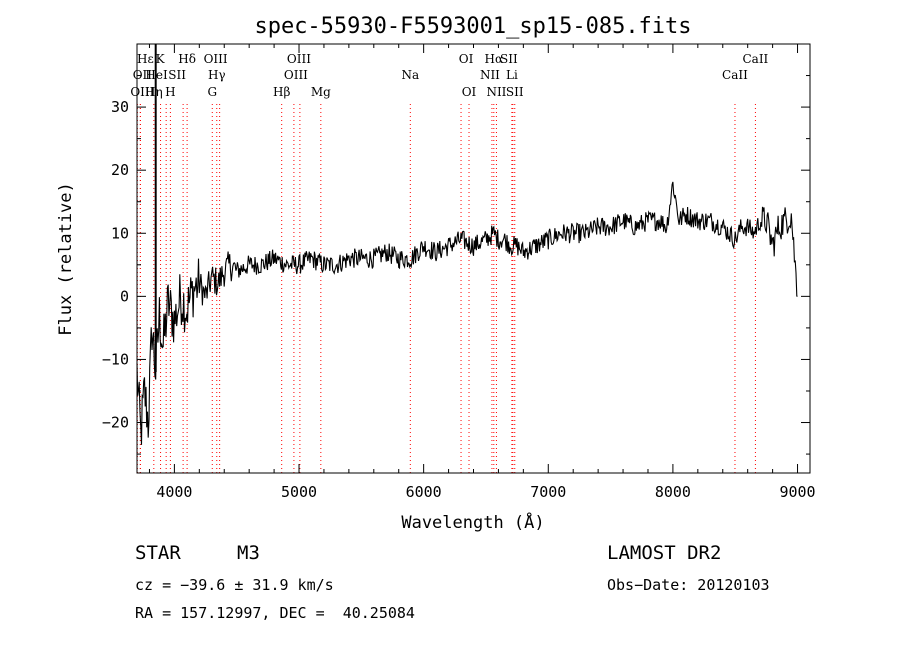 Image resolution: width=900 pixels, height=650 pixels. Describe the element at coordinates (664, 553) in the screenshot. I see `survey-name: LAMOST DR2` at that location.